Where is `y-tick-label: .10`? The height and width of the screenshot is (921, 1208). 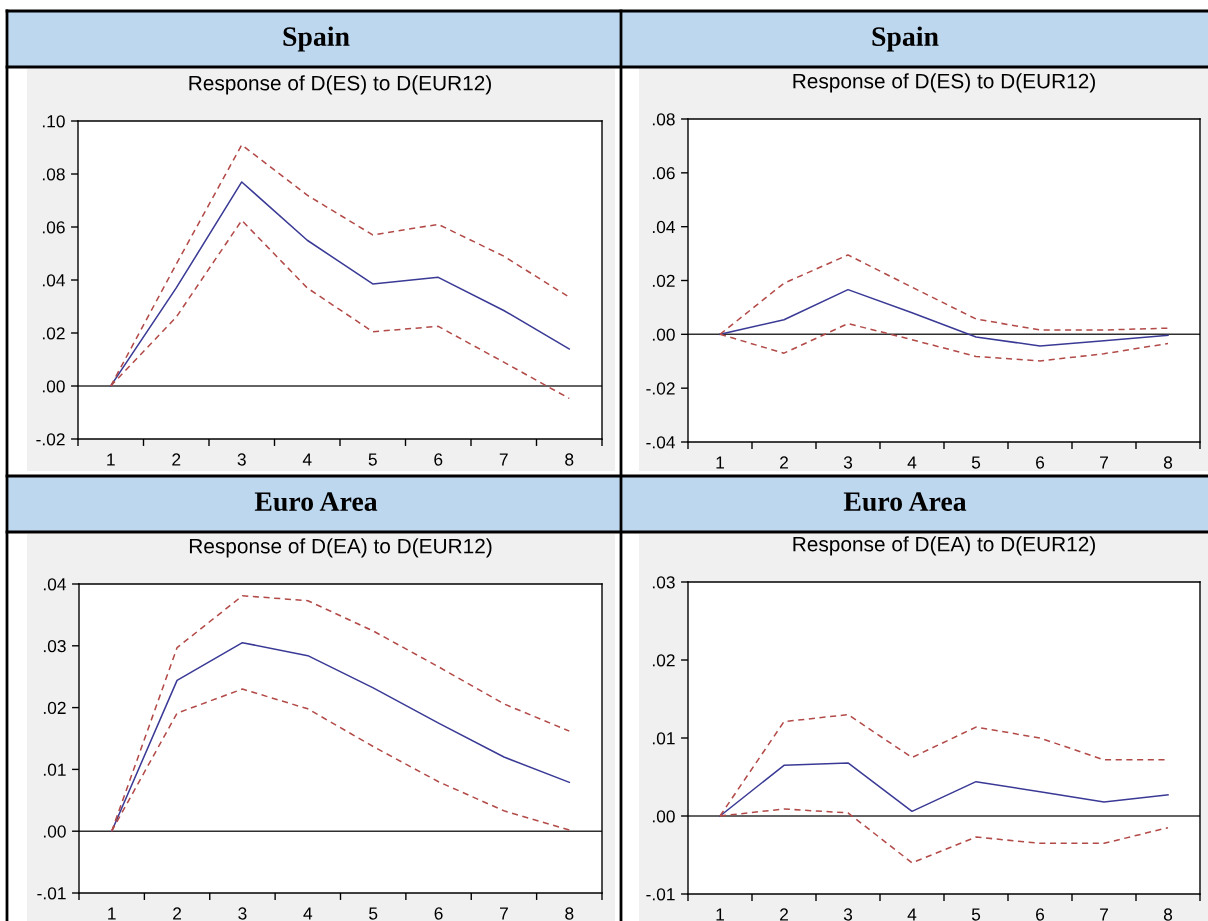 y-tick-label: .10 is located at coordinates (53, 121).